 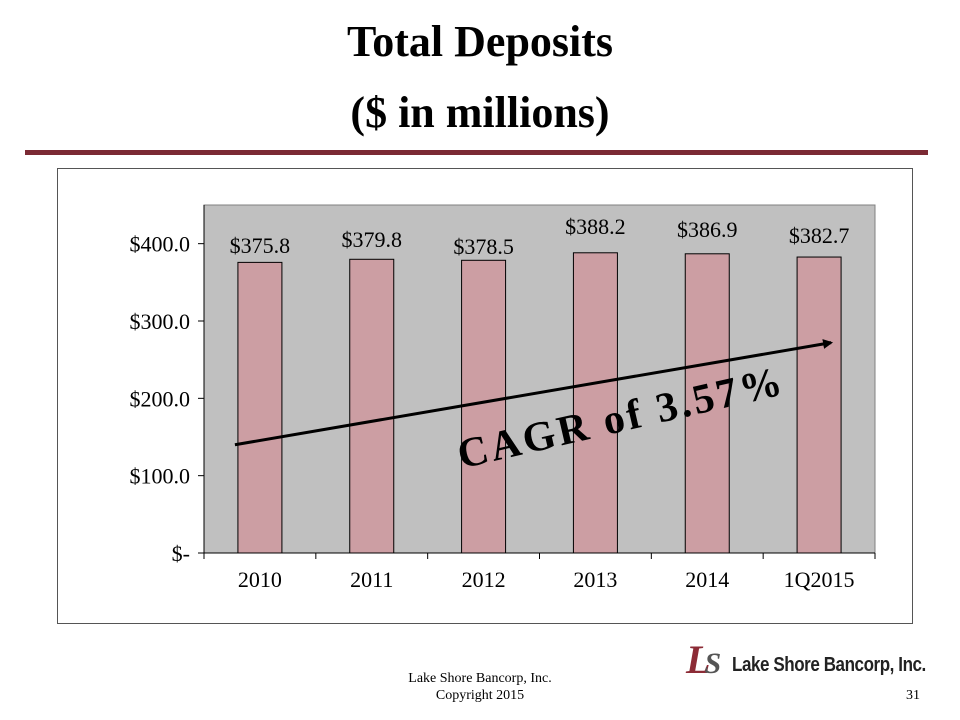 I want to click on title-divider, so click(x=476, y=152).